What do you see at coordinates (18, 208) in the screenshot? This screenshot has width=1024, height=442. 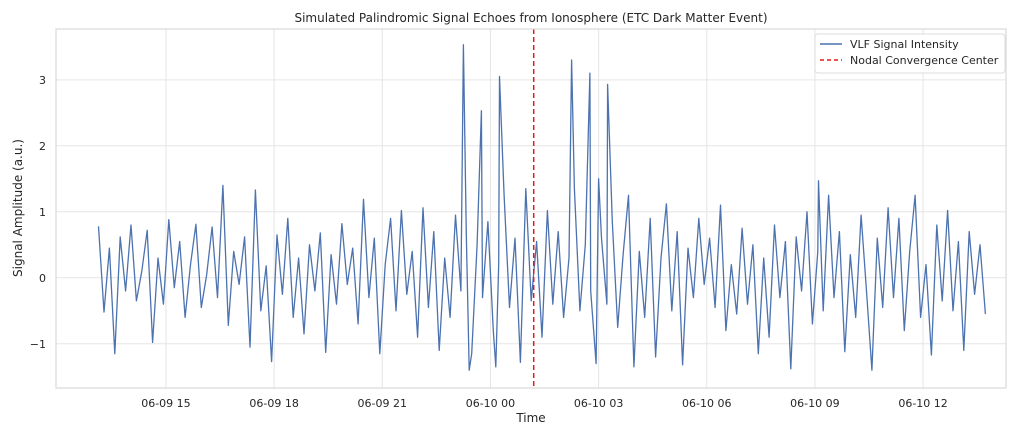 I see `y-axis-label: Signal Amplitude (a.u.)` at bounding box center [18, 208].